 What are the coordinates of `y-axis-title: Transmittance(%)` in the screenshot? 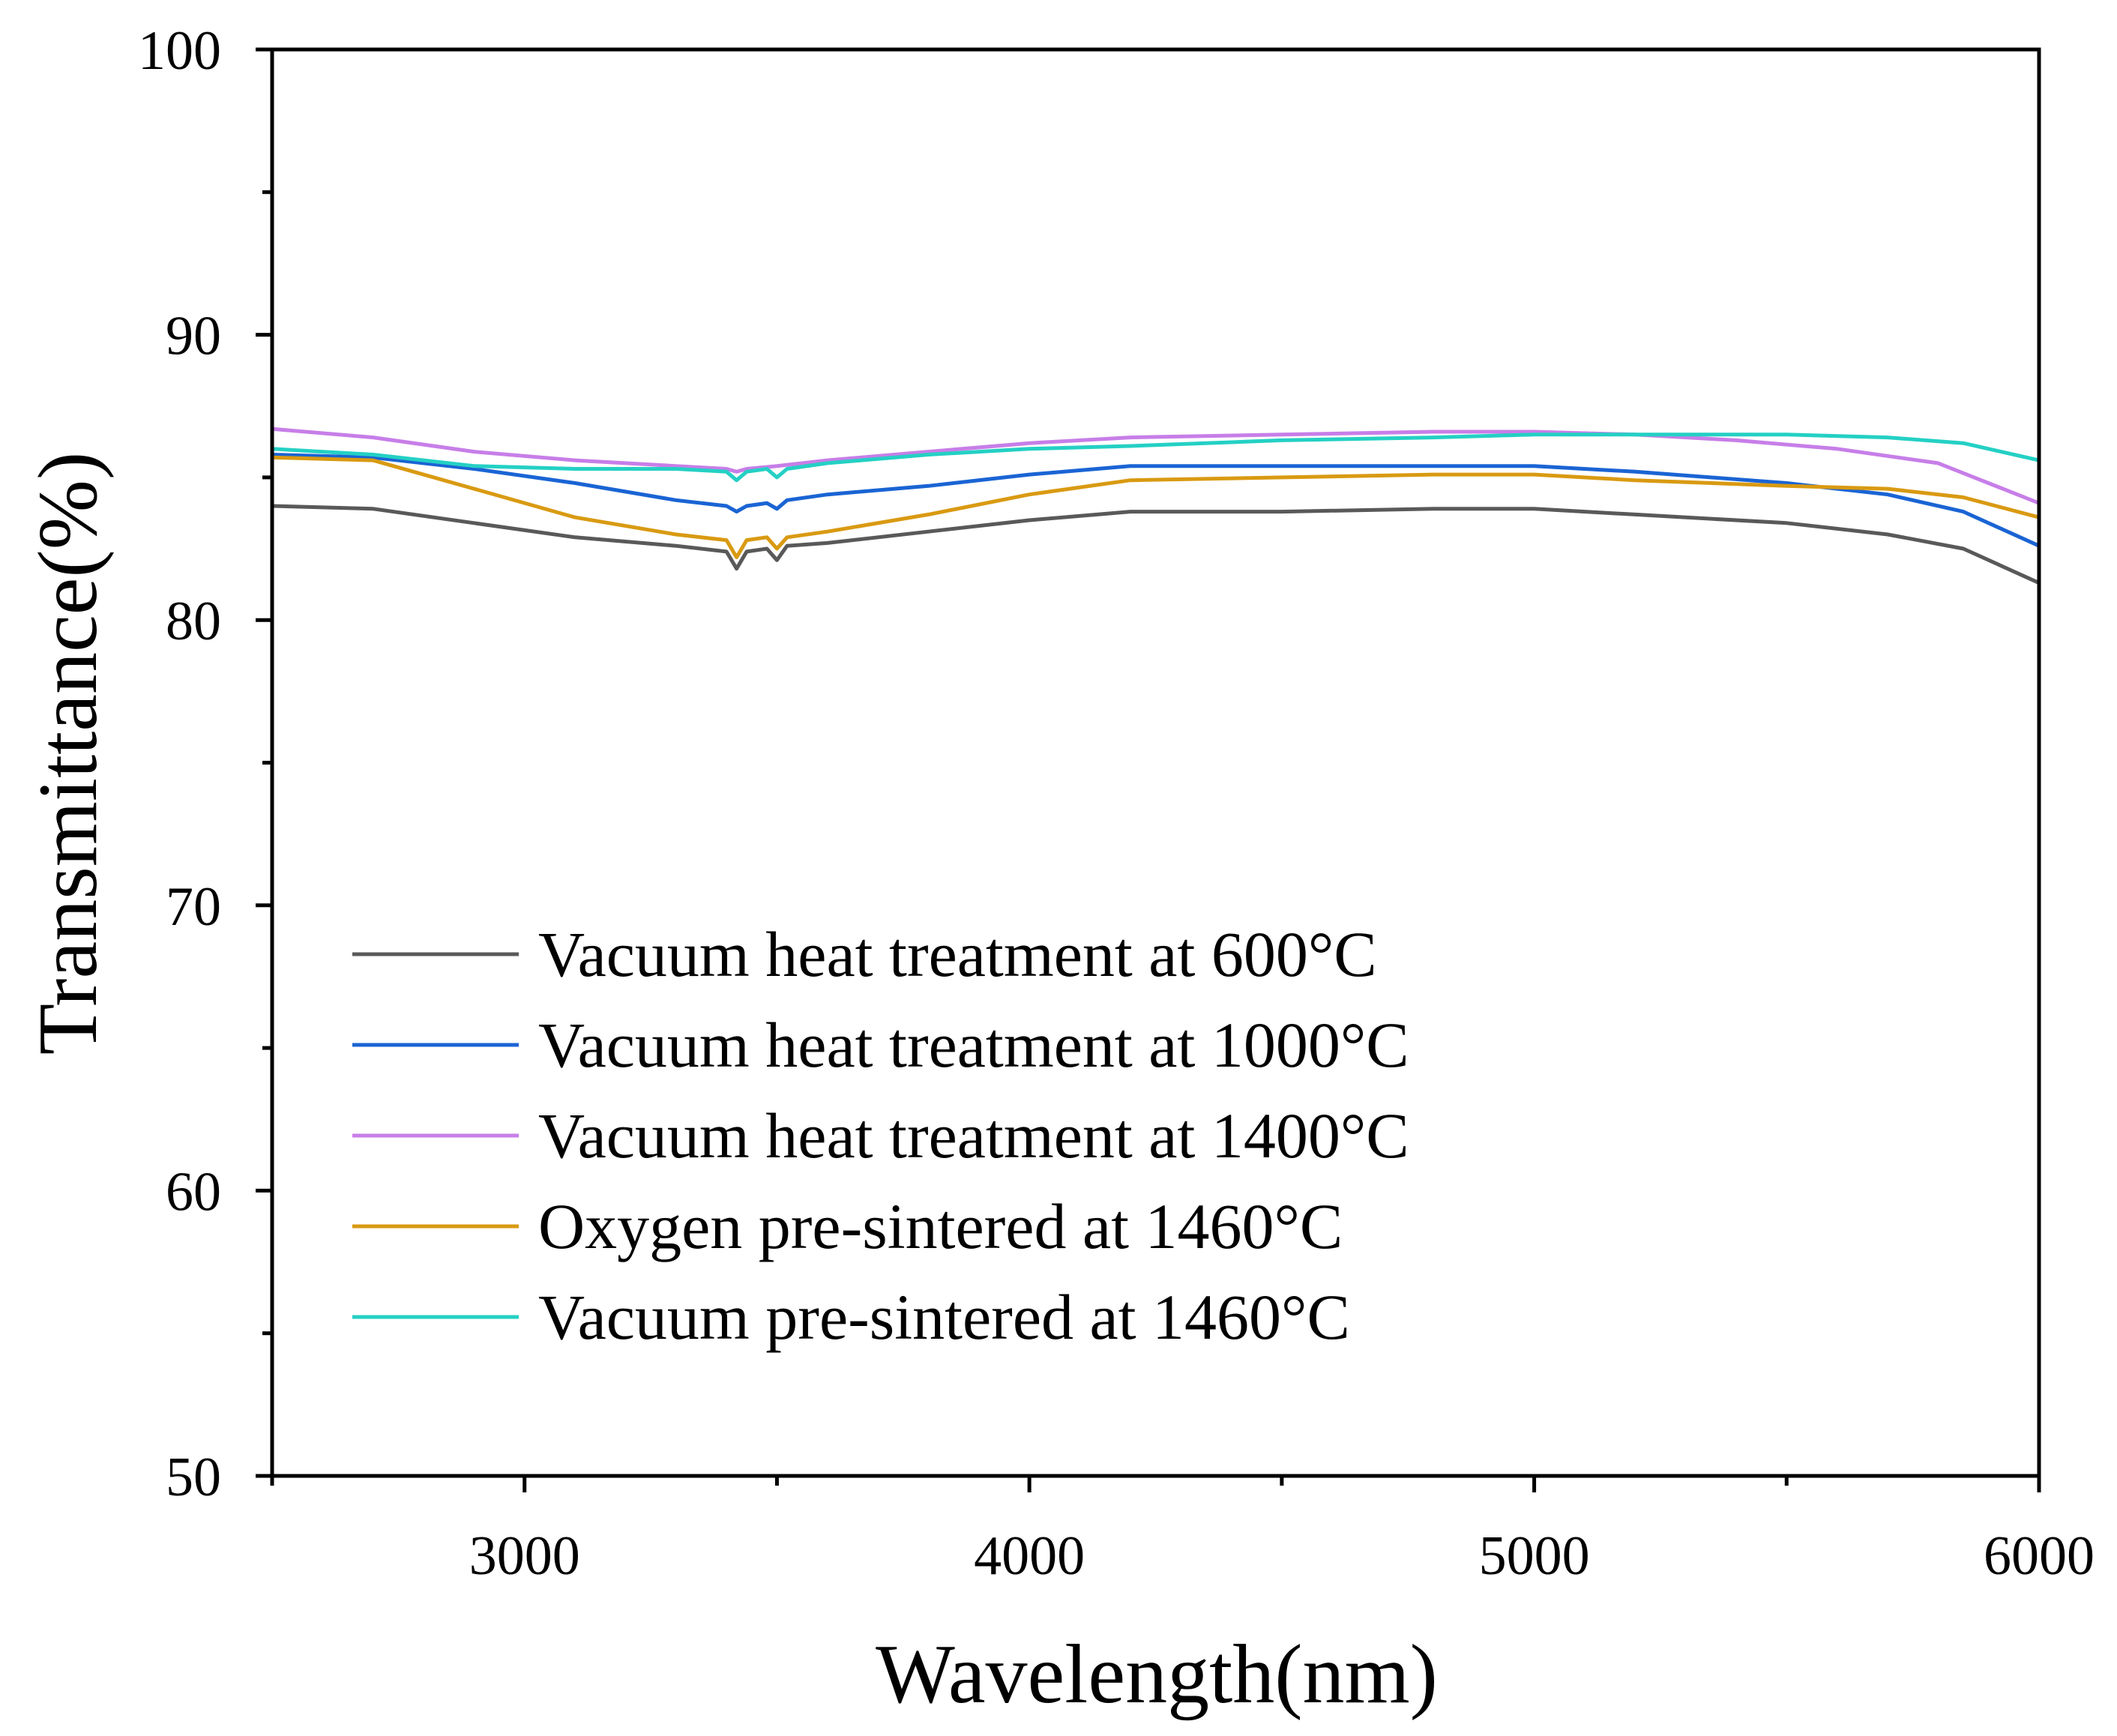 It's located at (68, 754).